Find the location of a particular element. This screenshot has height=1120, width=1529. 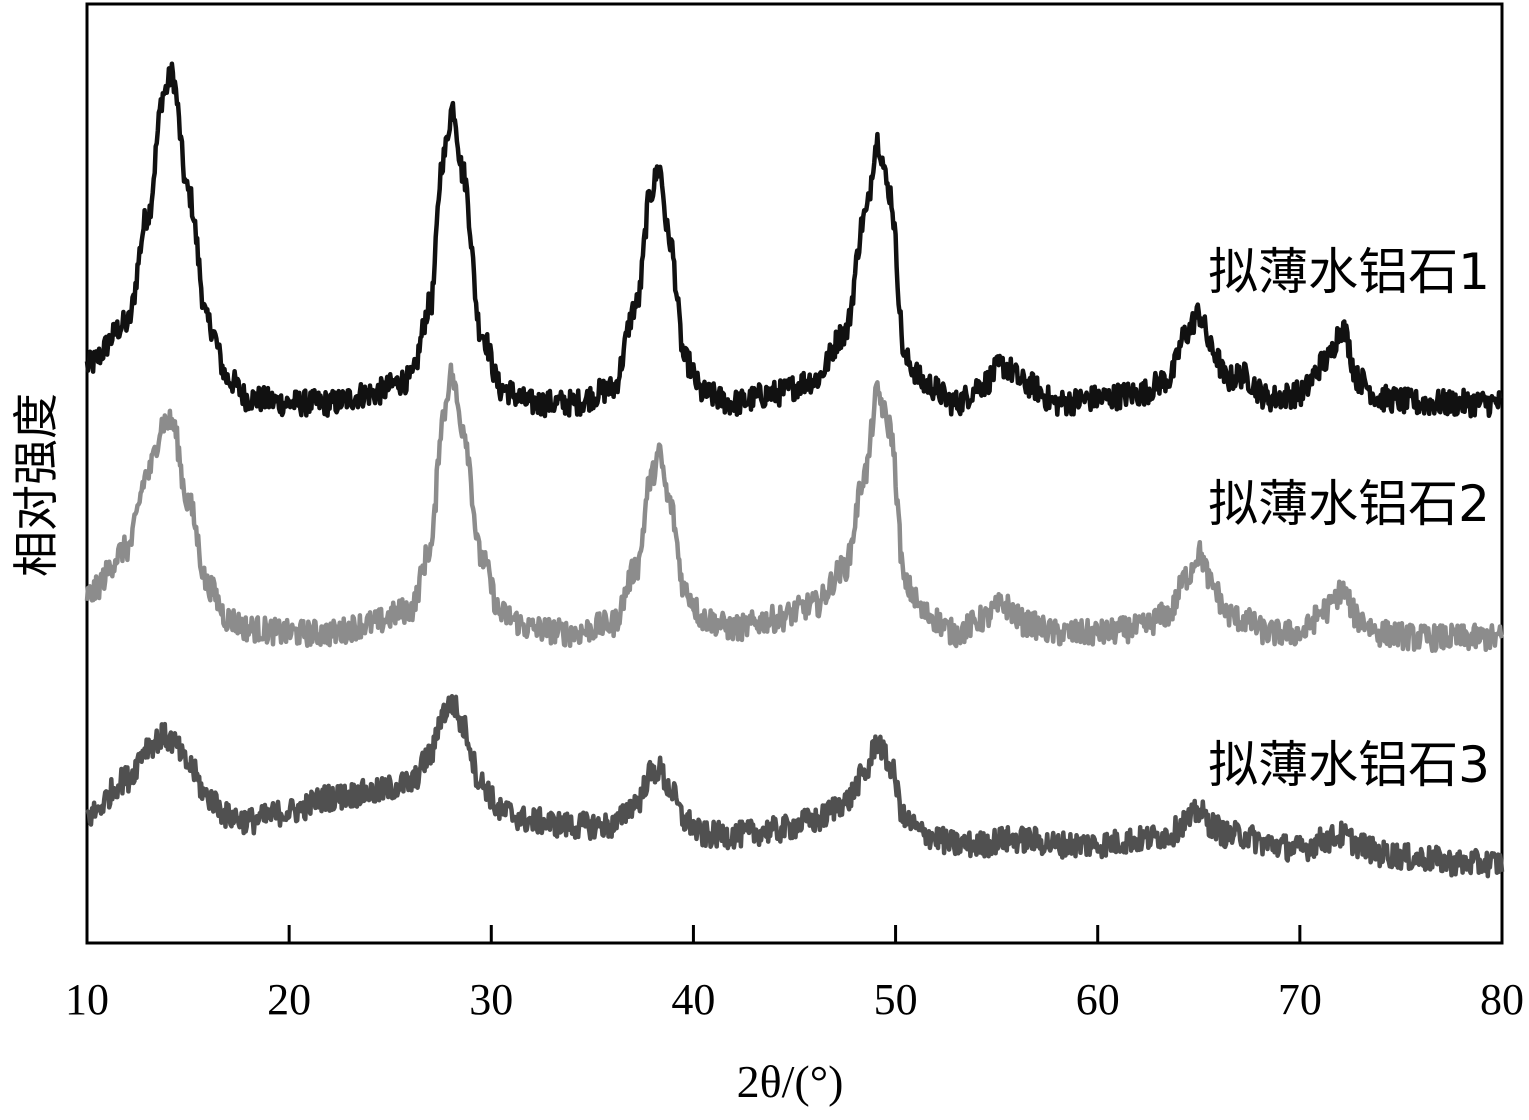

x-tick-label-80: 80 is located at coordinates (1502, 999).